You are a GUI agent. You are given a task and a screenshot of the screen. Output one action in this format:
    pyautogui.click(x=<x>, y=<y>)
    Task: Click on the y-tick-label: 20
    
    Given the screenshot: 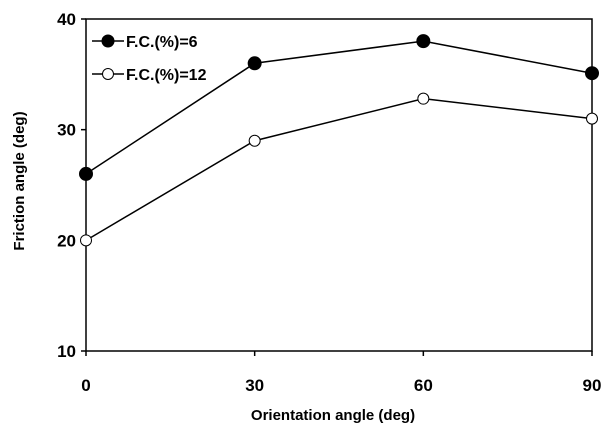 What is the action you would take?
    pyautogui.click(x=66, y=240)
    